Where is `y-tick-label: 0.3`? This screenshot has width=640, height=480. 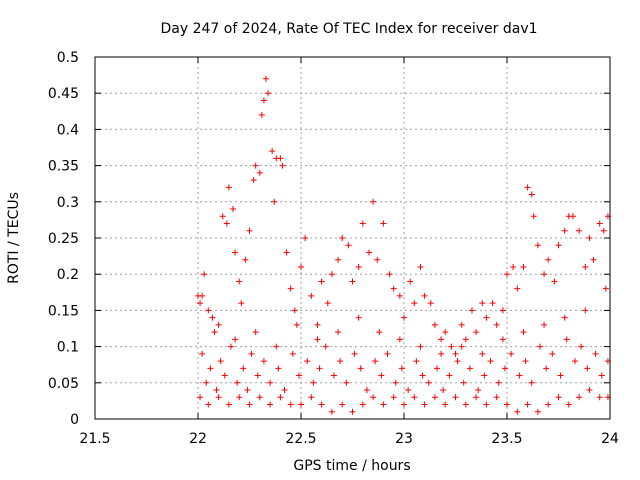 y-tick-label: 0.3 is located at coordinates (68, 203).